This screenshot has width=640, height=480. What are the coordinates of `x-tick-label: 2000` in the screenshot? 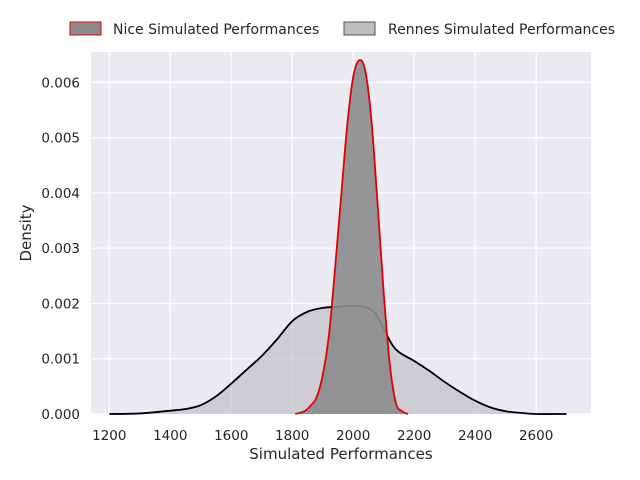 It's located at (353, 436).